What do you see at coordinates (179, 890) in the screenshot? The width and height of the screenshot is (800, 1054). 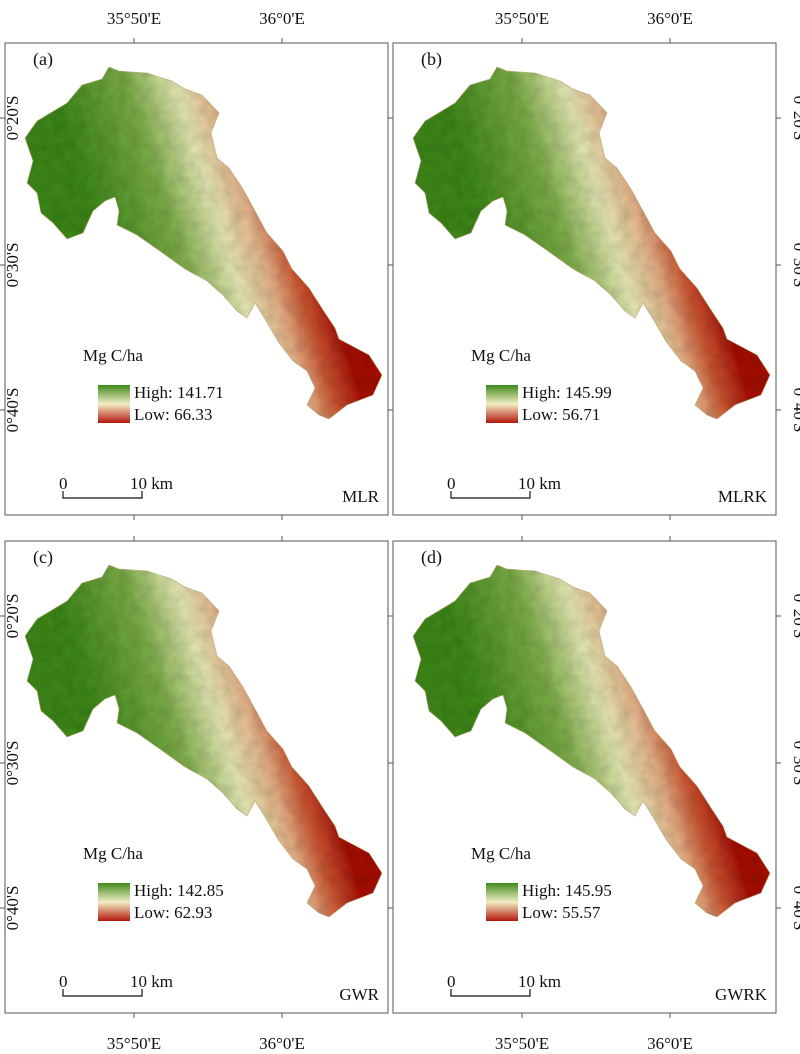 I see `legend-high: High: 142.85` at bounding box center [179, 890].